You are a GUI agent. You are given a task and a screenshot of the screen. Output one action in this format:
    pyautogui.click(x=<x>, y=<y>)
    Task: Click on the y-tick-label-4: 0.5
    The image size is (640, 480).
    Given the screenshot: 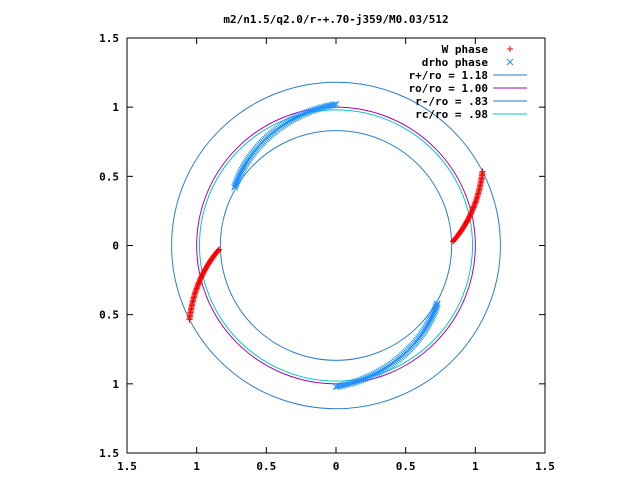 What is the action you would take?
    pyautogui.click(x=109, y=176)
    